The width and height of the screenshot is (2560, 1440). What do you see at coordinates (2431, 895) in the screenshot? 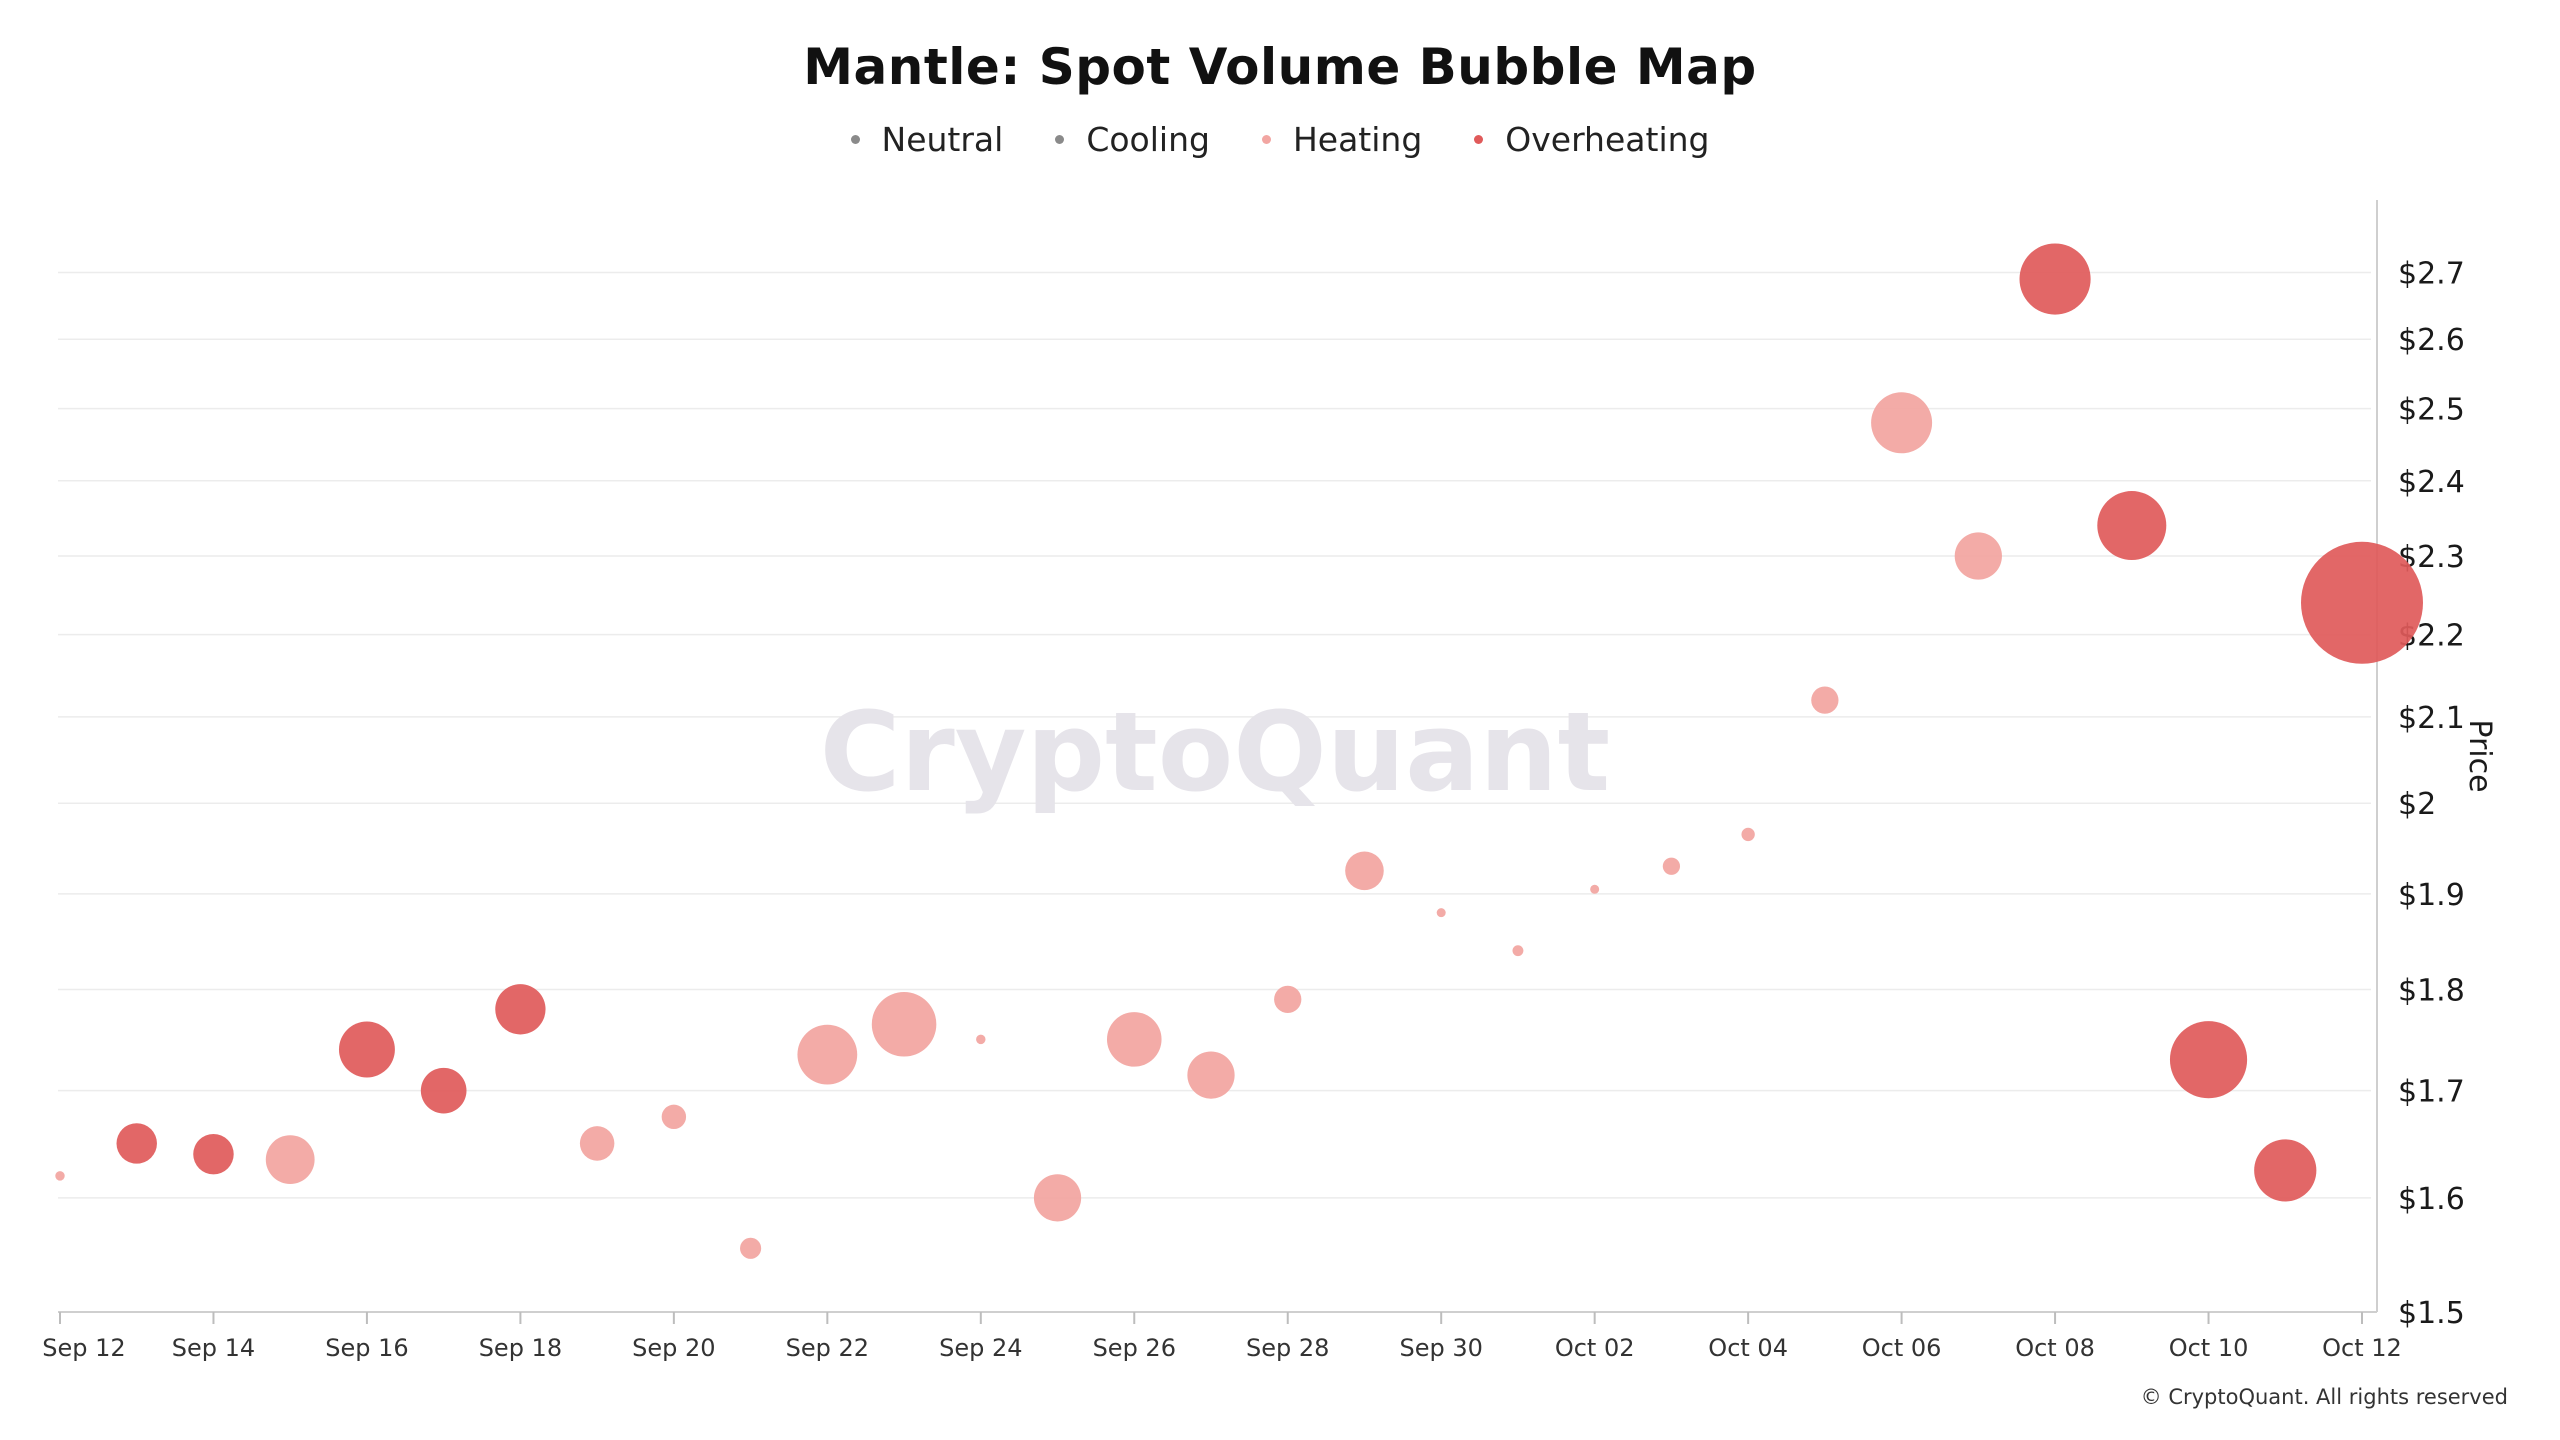
I see `y-tick-label: $1.9` at bounding box center [2431, 895].